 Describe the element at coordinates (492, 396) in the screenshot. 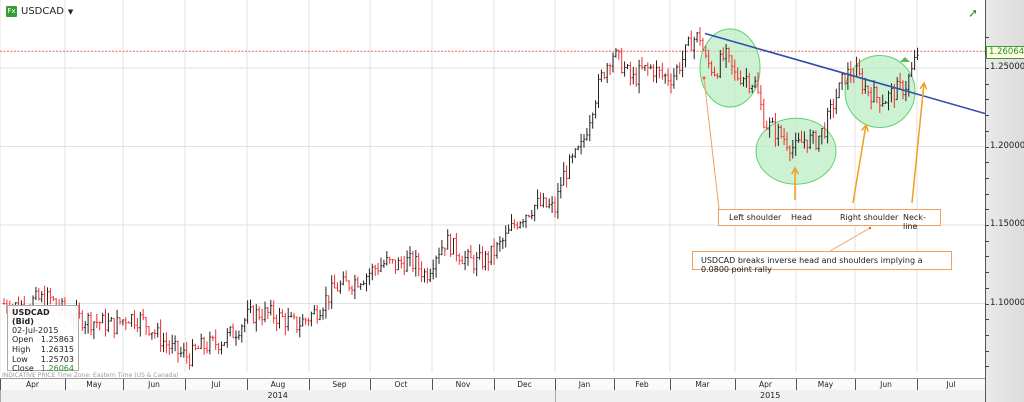

I see `year-axis: 2014 2015` at that location.